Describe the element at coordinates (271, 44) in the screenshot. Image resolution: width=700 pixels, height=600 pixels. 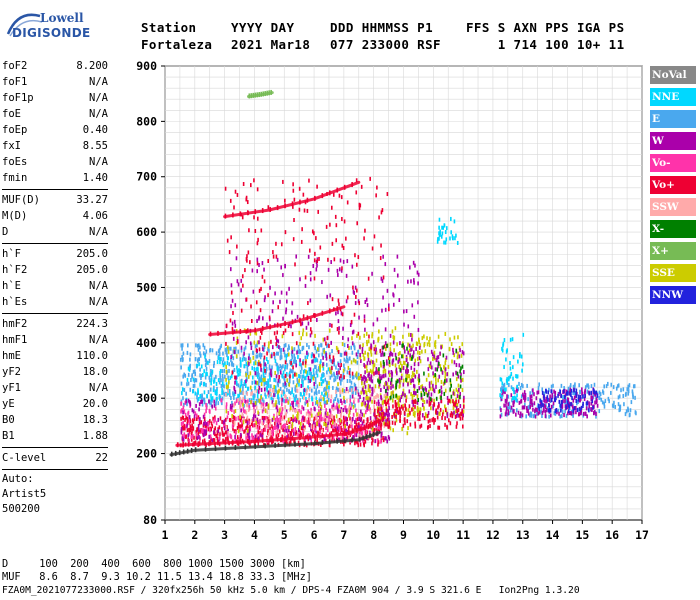
I see `header-date-value: 2021 Mar18` at that location.